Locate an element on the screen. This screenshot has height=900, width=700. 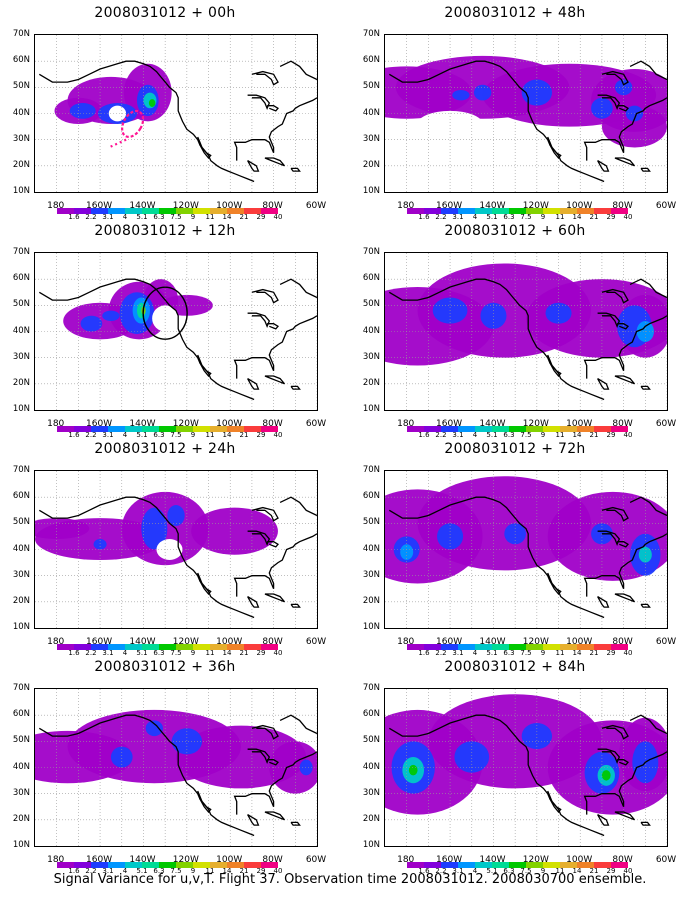
panel-title: 2008031012 + 60h is located at coordinates (515, 231).